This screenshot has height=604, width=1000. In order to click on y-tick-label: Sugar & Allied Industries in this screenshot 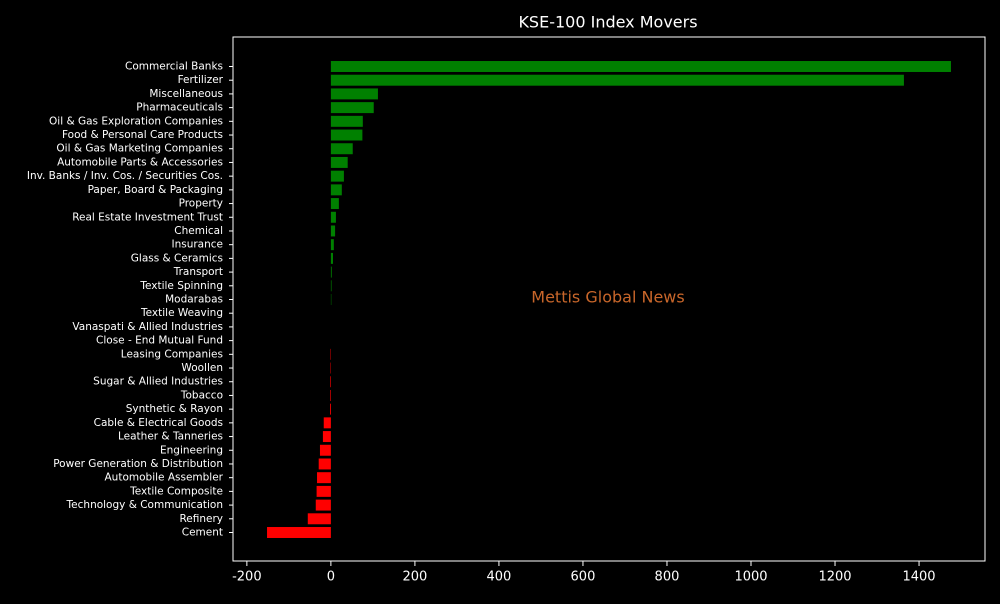, I will do `click(158, 382)`.